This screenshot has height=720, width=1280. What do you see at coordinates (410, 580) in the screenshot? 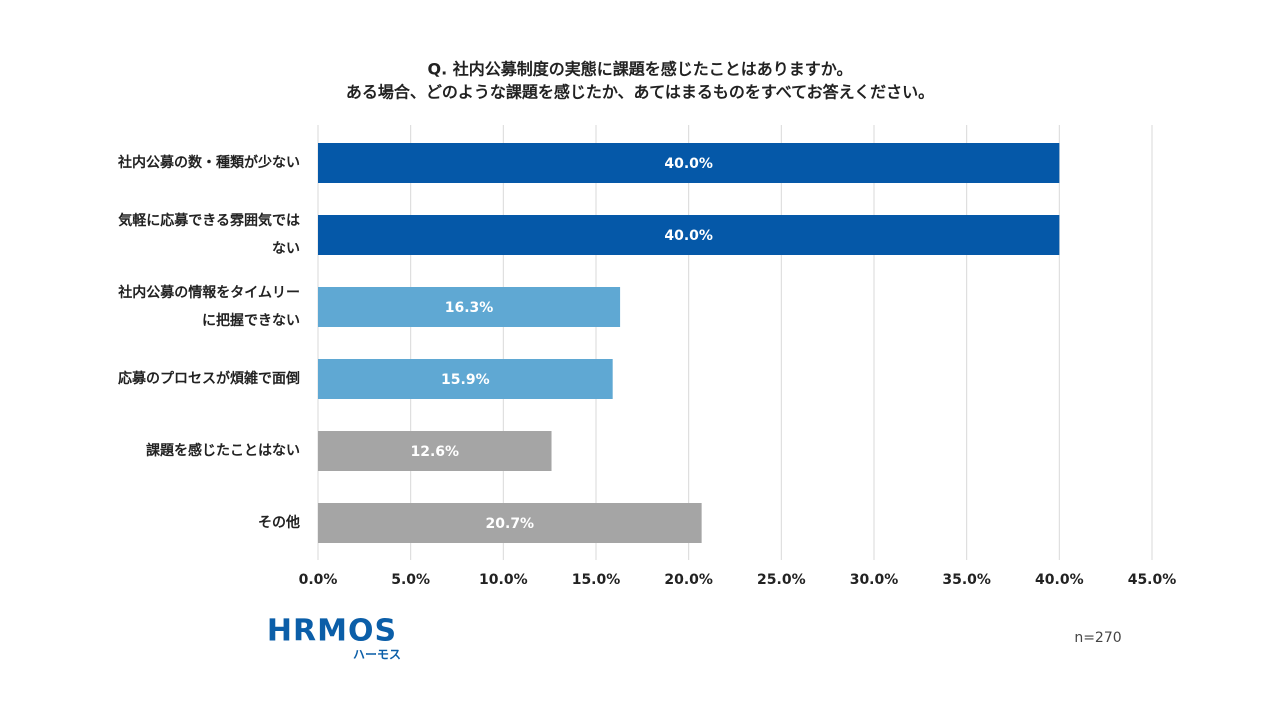
I see `x-tick-label: 5.0%` at bounding box center [410, 580].